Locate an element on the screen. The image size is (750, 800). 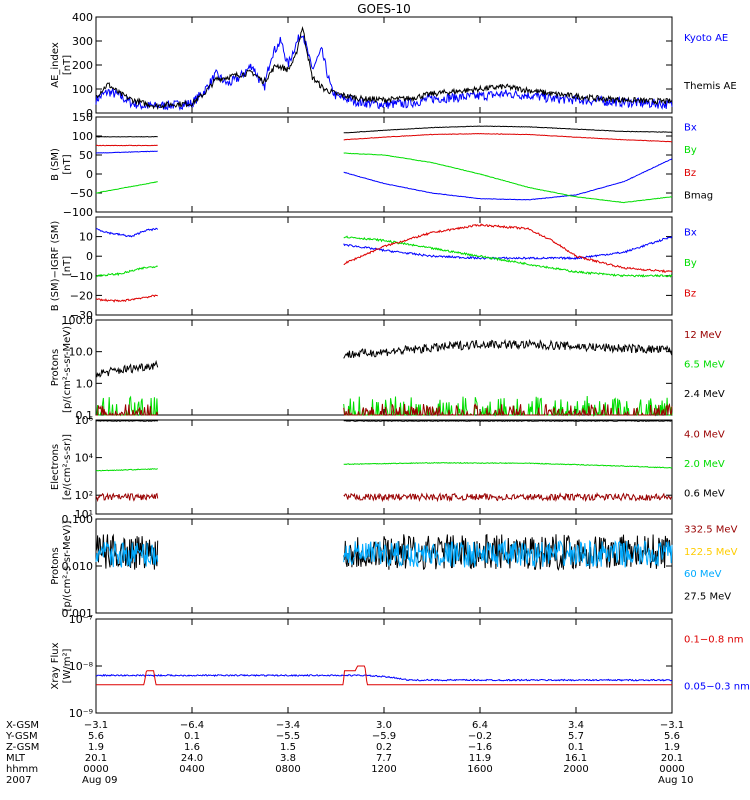
panel-bdiff: −30 −20 −10 0 10 B (SM)−IGRF (SM) [nT] Bx By Bz is located at coordinates (373, 269).